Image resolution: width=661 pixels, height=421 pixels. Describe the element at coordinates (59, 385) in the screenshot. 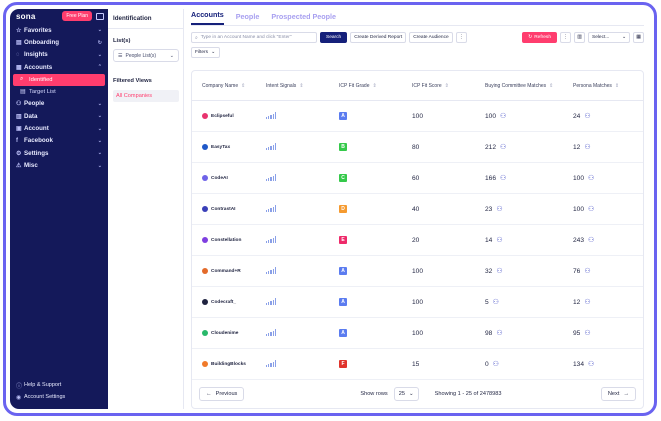

I see `sidebar-item-help: ⓘ Help & Support` at that location.